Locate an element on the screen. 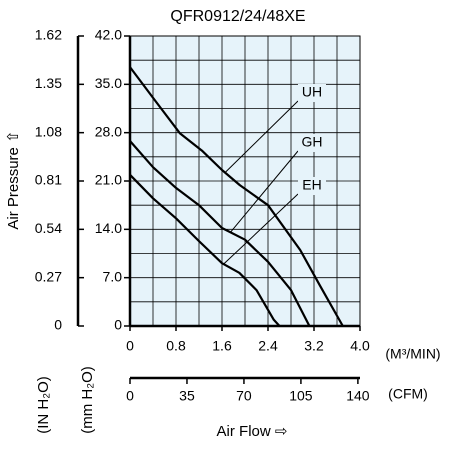  x-unit-label: (M³/MIN) is located at coordinates (412, 354).